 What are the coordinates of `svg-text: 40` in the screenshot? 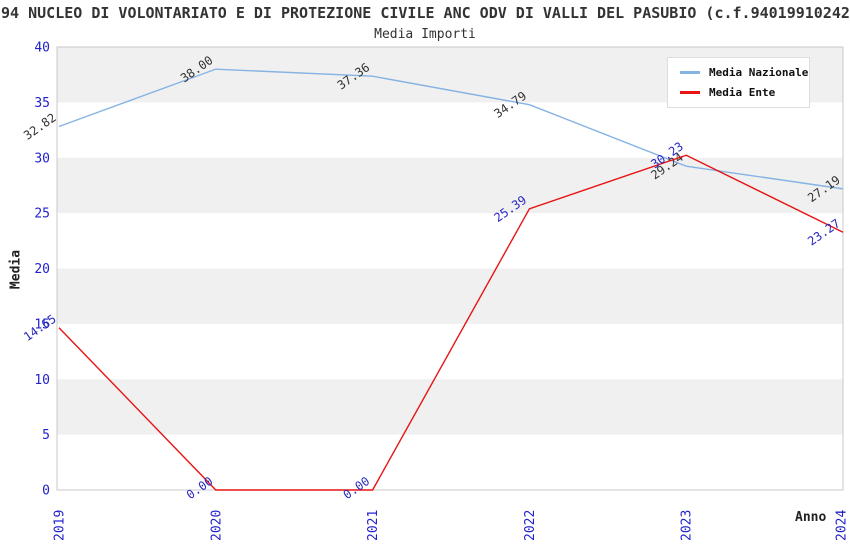 It's located at (42, 48).